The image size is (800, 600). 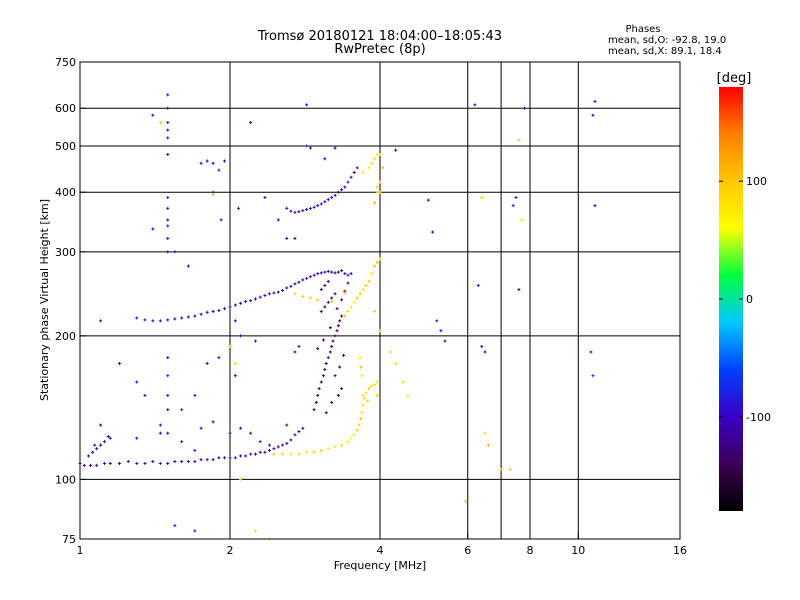 What do you see at coordinates (380, 565) in the screenshot?
I see `x-axis-label: Frequency [MHz]` at bounding box center [380, 565].